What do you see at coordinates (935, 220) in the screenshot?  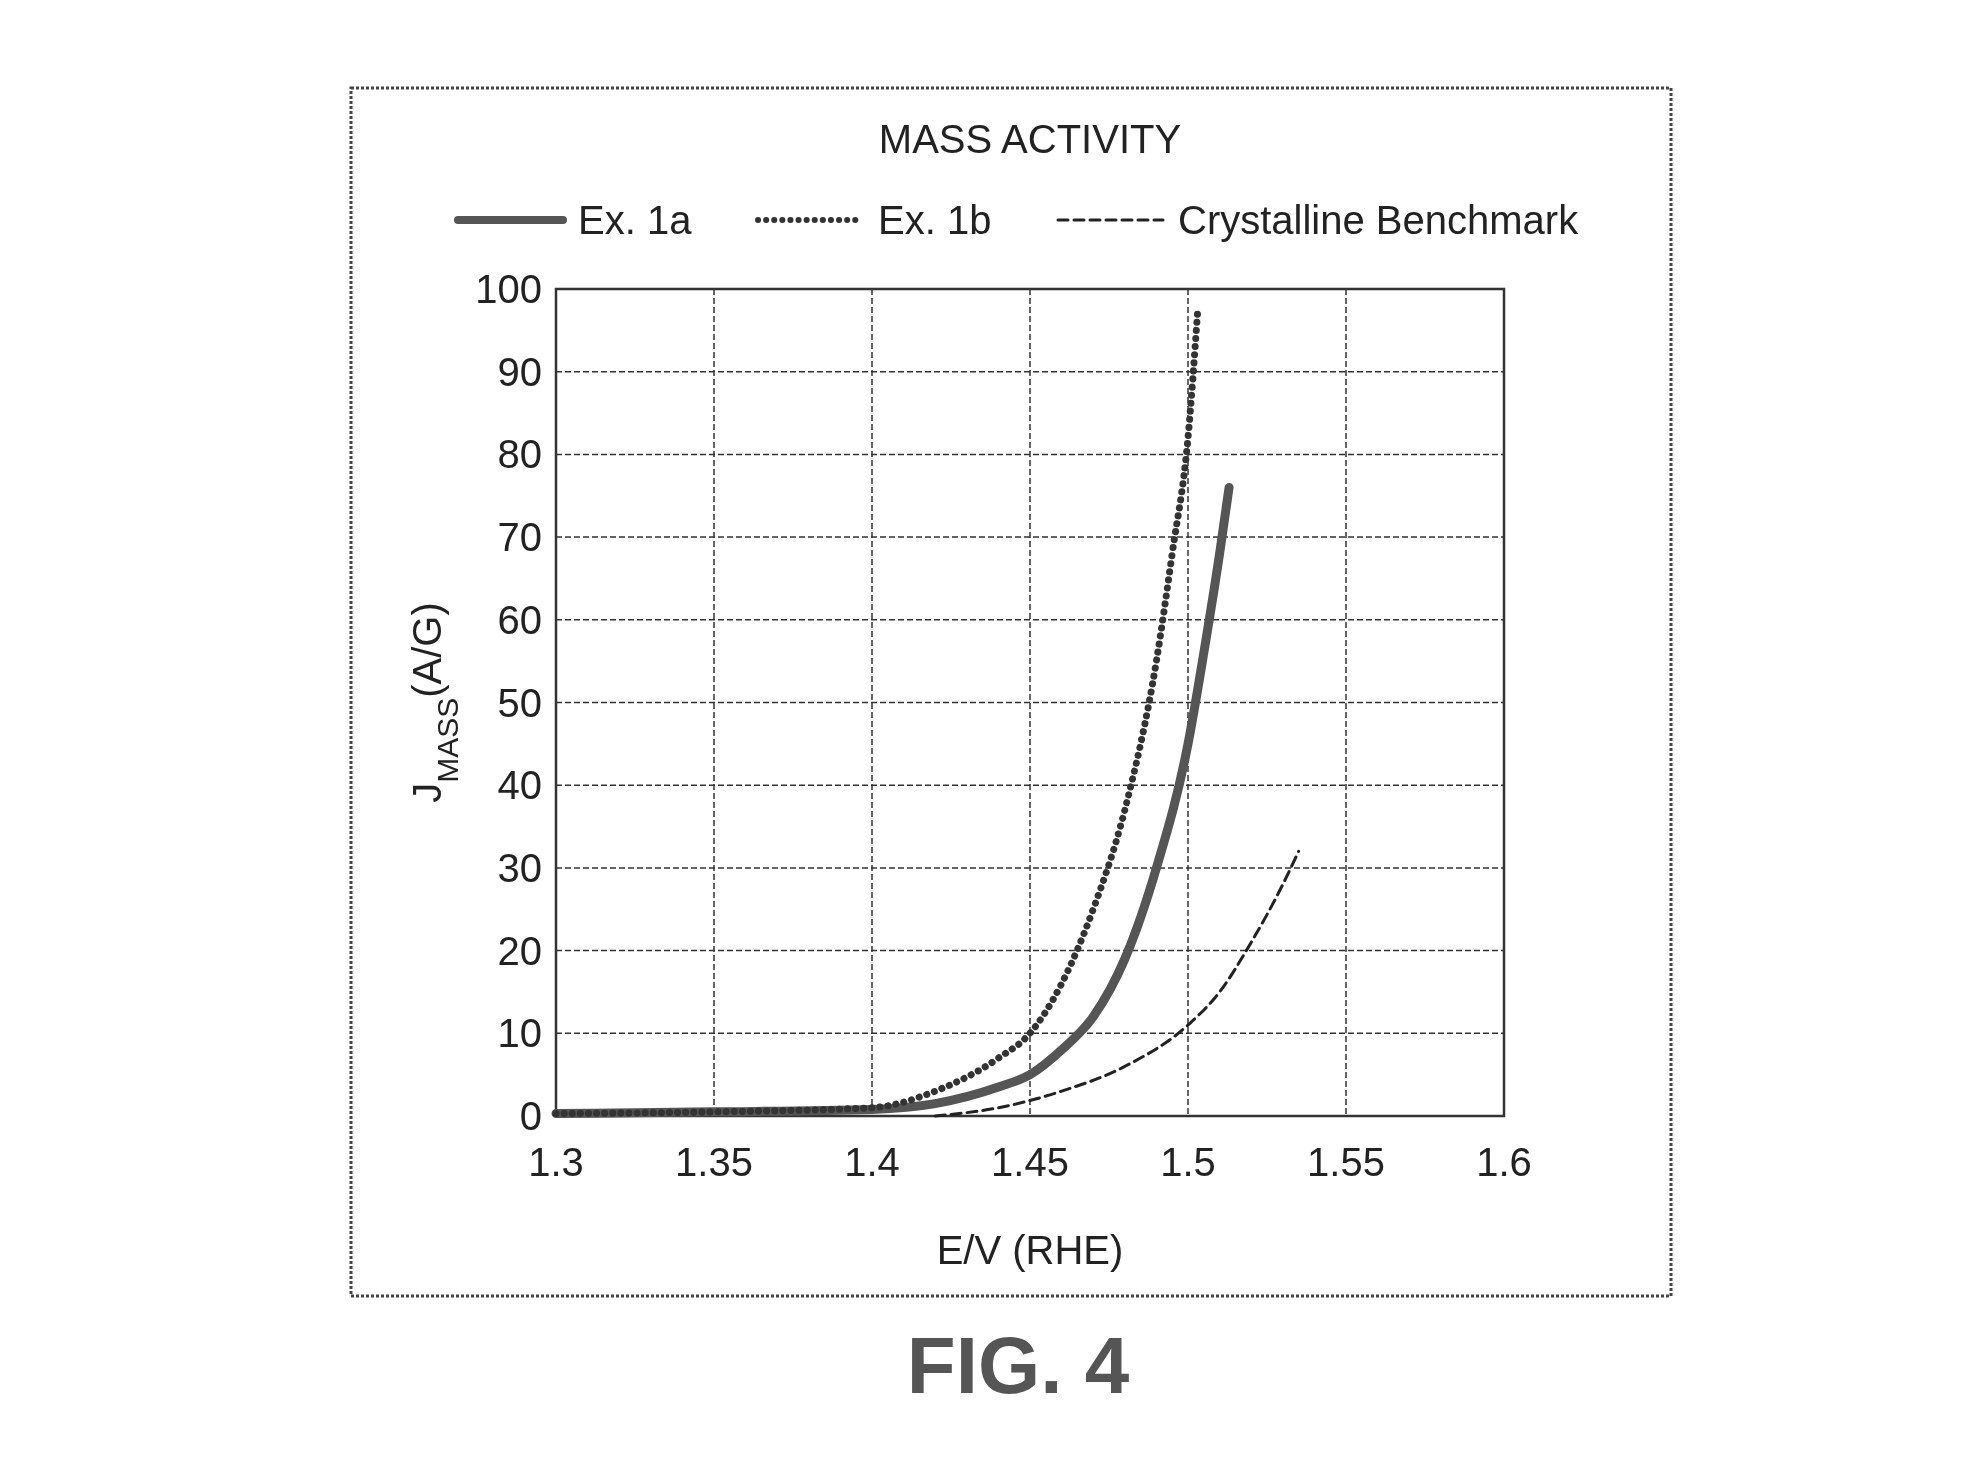 I see `legend-label: Ex. 1b` at bounding box center [935, 220].